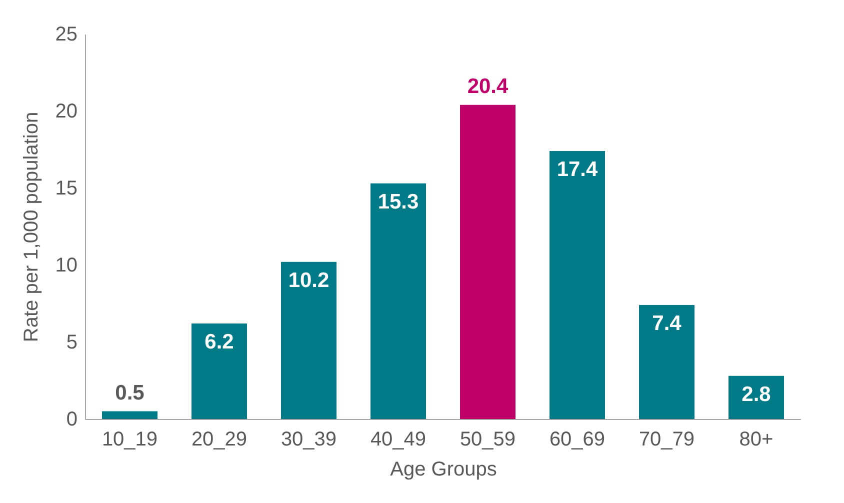 The width and height of the screenshot is (844, 503). Describe the element at coordinates (66, 189) in the screenshot. I see `y-tick-label: 15` at that location.